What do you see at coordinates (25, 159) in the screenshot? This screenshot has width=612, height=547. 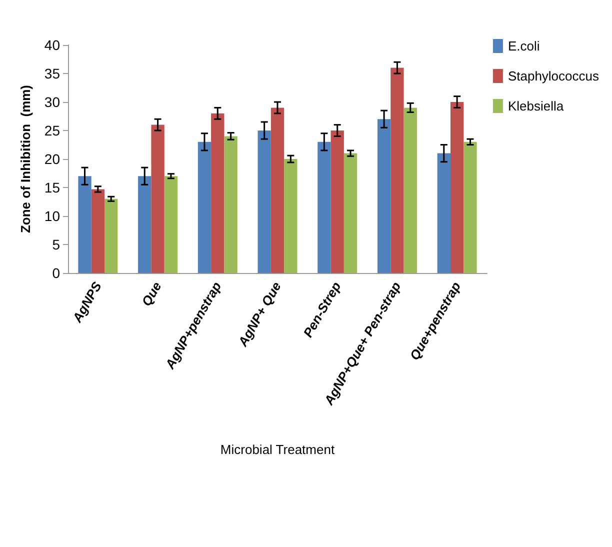 I see `y-axis-title: Zone of Inhibition (mm)` at bounding box center [25, 159].